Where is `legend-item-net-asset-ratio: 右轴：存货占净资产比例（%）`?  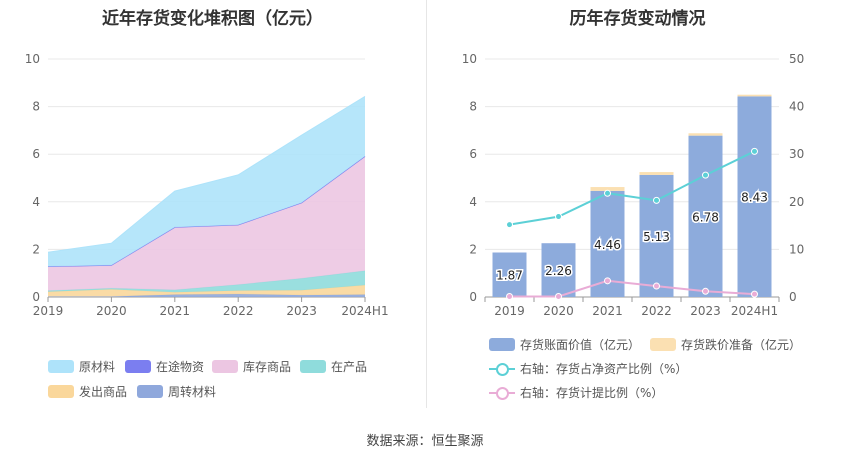 legend-item-net-asset-ratio: 右轴：存货占净资产比例（%） is located at coordinates (588, 368).